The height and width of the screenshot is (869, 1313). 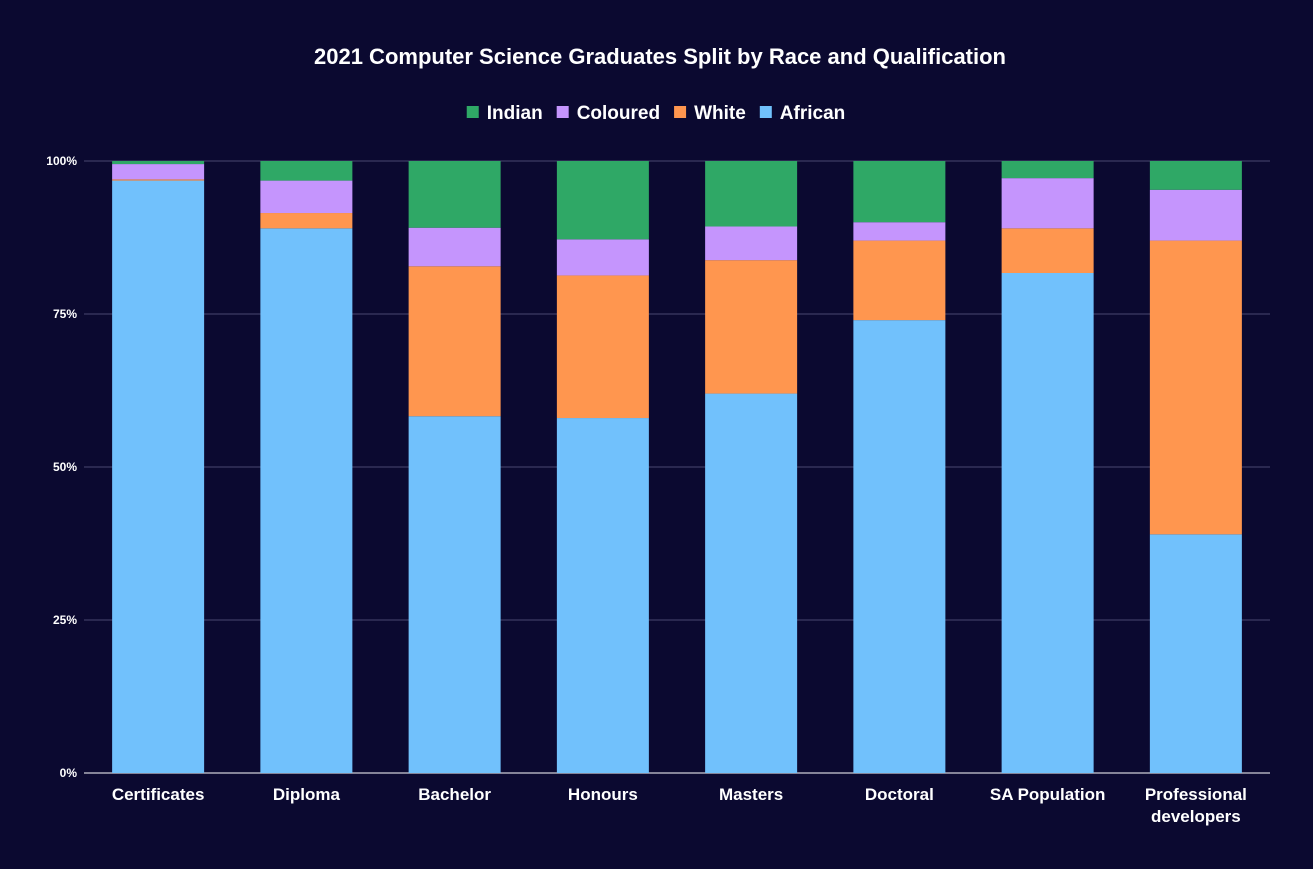 I want to click on legend-item-white: White, so click(x=710, y=113).